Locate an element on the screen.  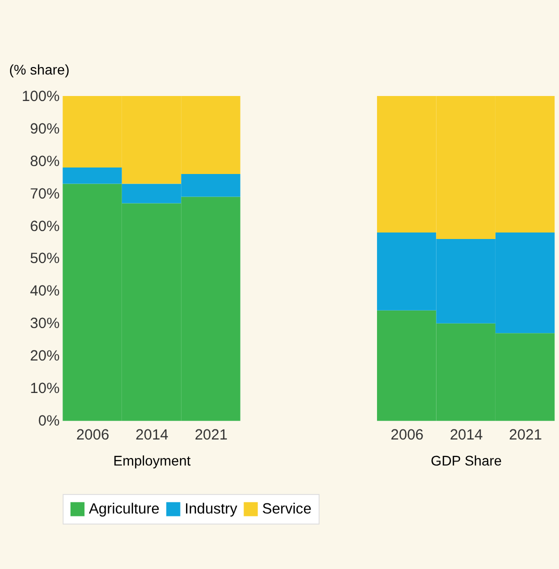
y-tick-label: 40% is located at coordinates (45, 292).